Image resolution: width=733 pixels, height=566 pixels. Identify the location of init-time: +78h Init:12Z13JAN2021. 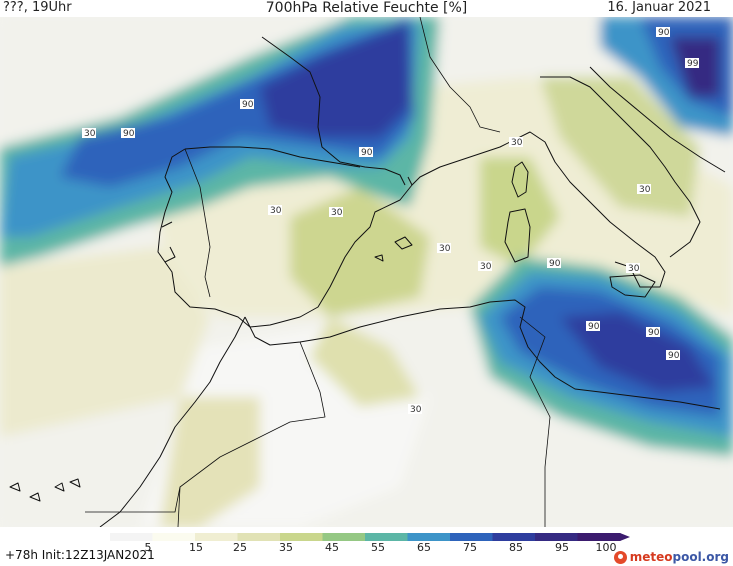
(80, 555).